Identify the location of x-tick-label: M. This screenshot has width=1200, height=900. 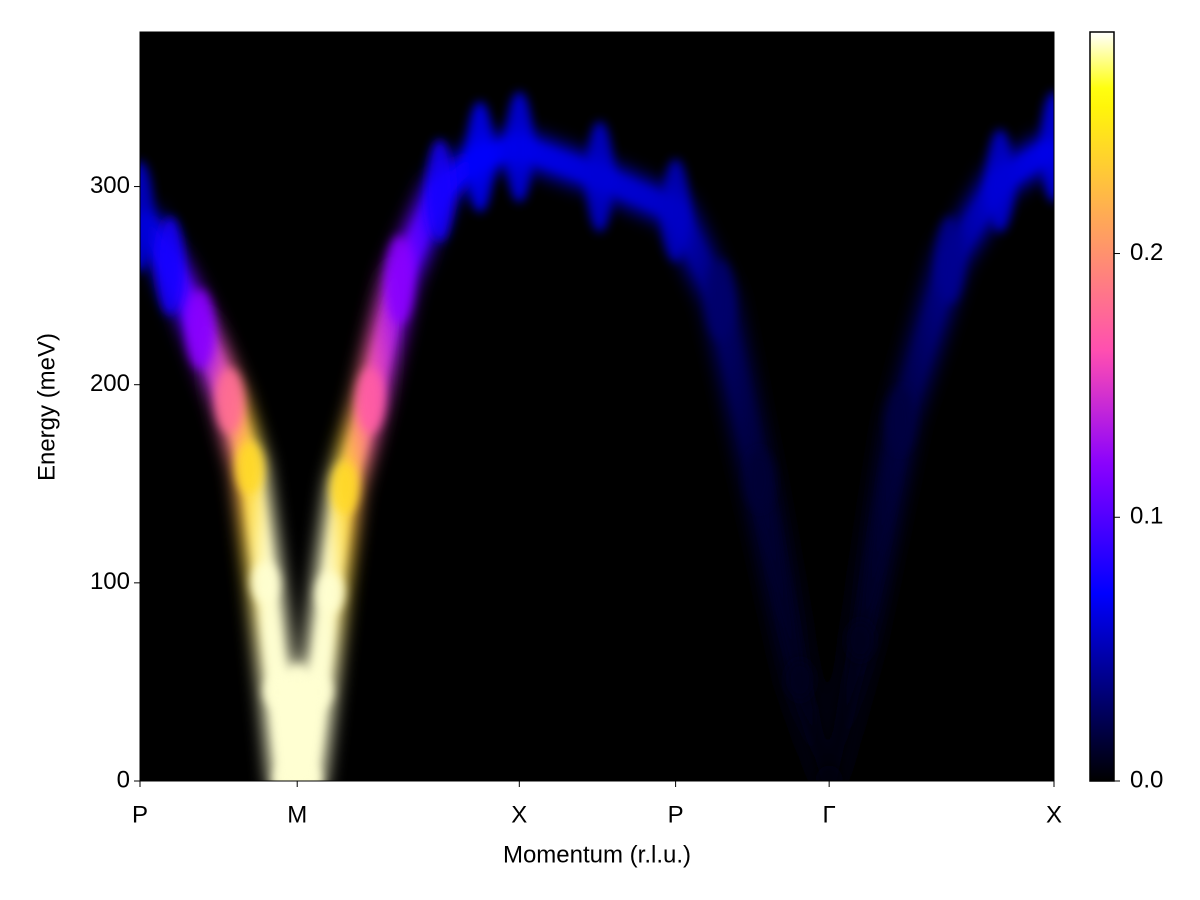
(297, 814).